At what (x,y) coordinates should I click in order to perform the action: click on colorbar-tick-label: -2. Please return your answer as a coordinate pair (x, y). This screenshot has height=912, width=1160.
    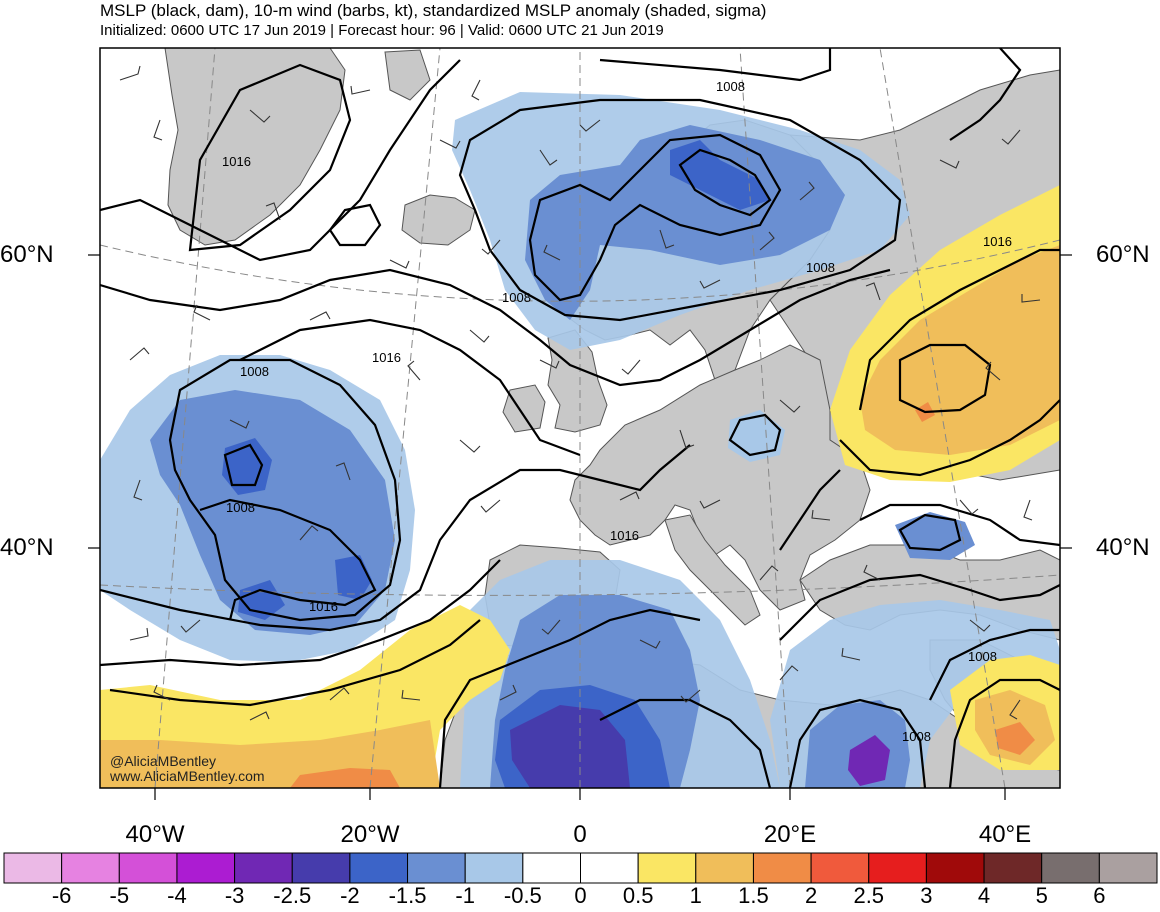
    Looking at the image, I should click on (350, 895).